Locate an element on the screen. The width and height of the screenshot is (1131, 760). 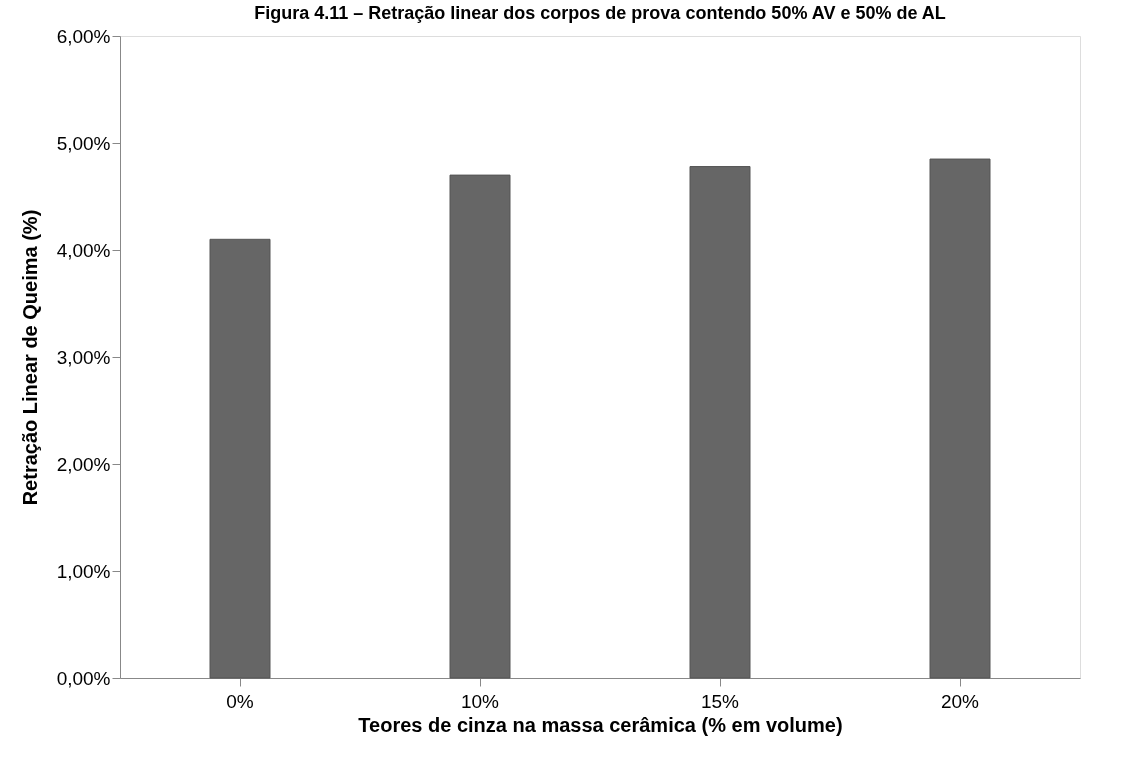
y-tick-label: 0,00% is located at coordinates (83, 678).